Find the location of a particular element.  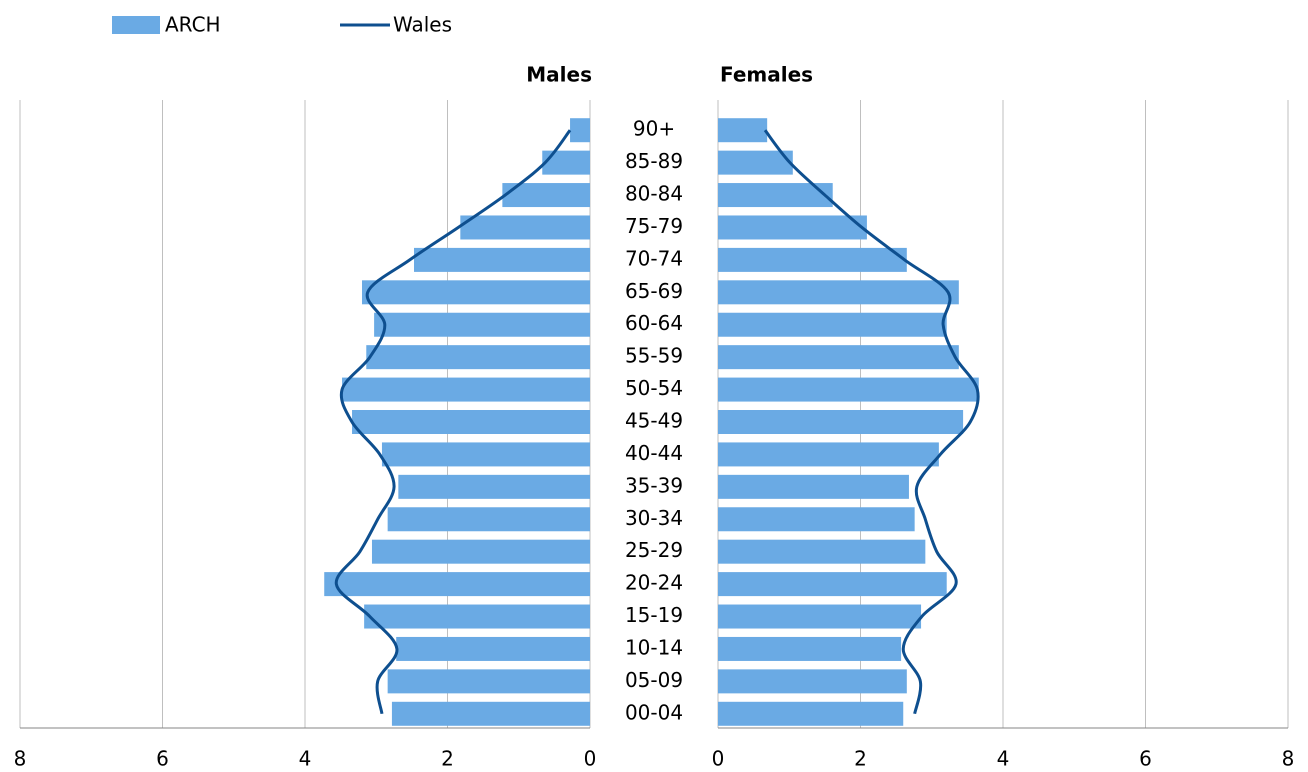

category-label: 45-49 is located at coordinates (654, 421).